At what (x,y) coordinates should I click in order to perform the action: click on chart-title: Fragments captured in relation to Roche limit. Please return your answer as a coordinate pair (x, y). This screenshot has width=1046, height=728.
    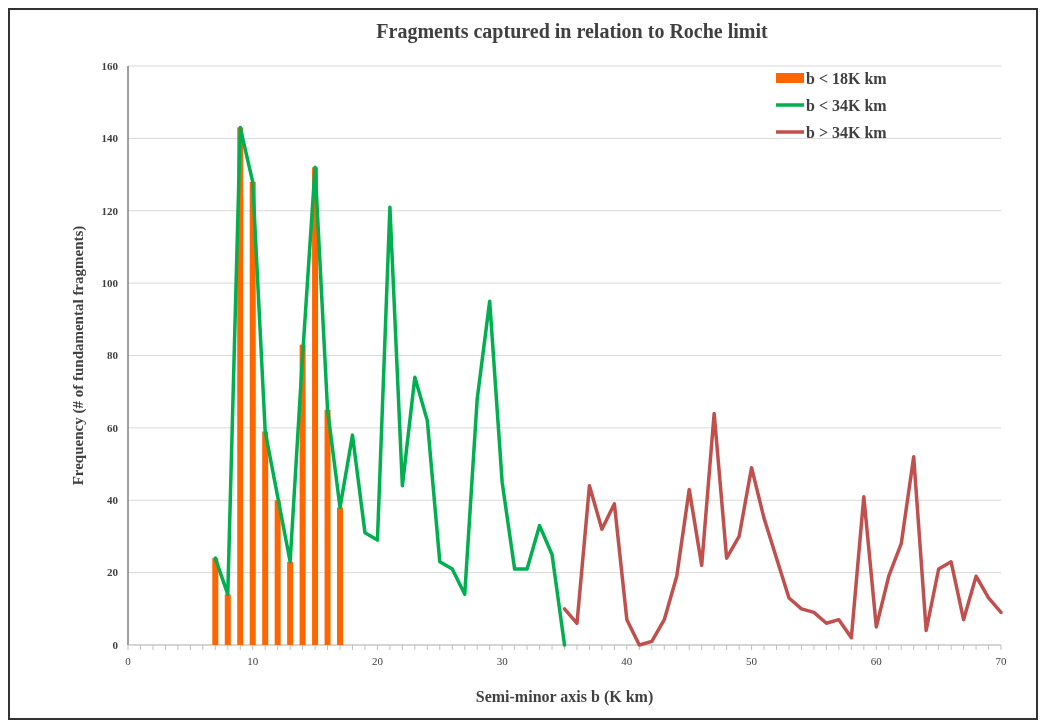
    Looking at the image, I should click on (572, 31).